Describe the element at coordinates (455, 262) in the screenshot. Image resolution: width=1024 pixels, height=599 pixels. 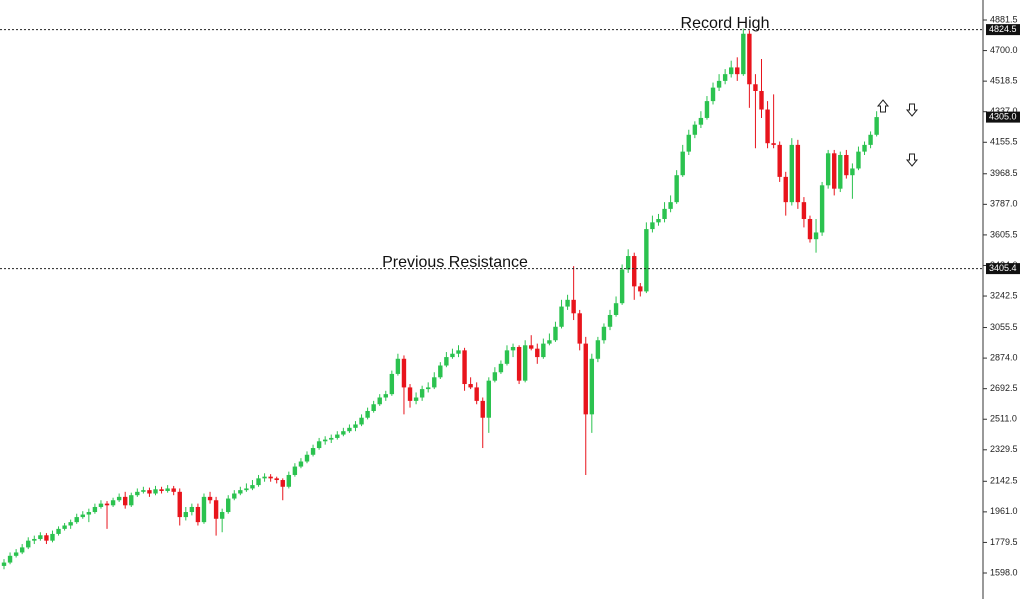
I see `annotation: Previous Resistance` at that location.